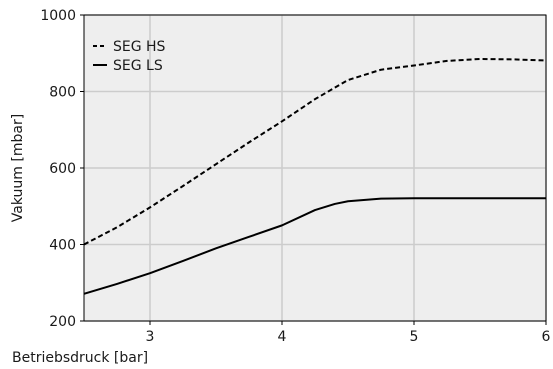 Image resolution: width=553 pixels, height=369 pixels. What do you see at coordinates (80, 358) in the screenshot?
I see `x-axis-label: Betriebsdruck [bar]` at bounding box center [80, 358].